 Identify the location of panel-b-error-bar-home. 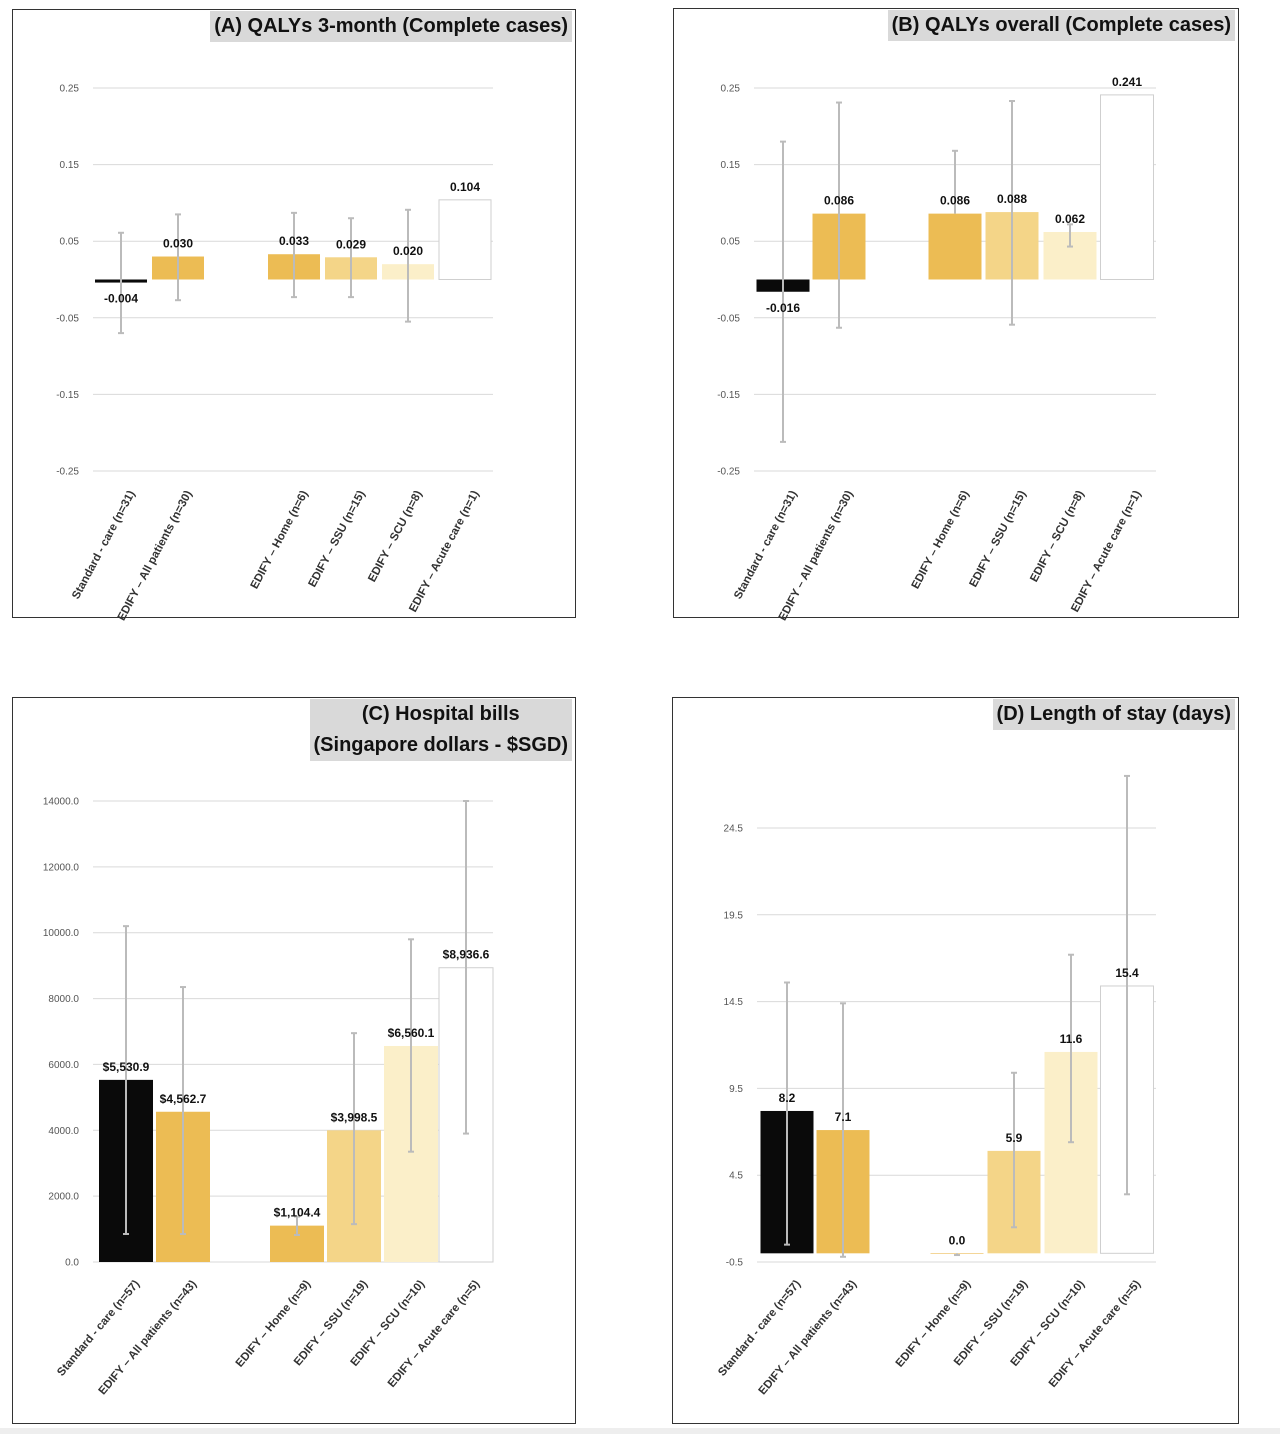
(955, 181).